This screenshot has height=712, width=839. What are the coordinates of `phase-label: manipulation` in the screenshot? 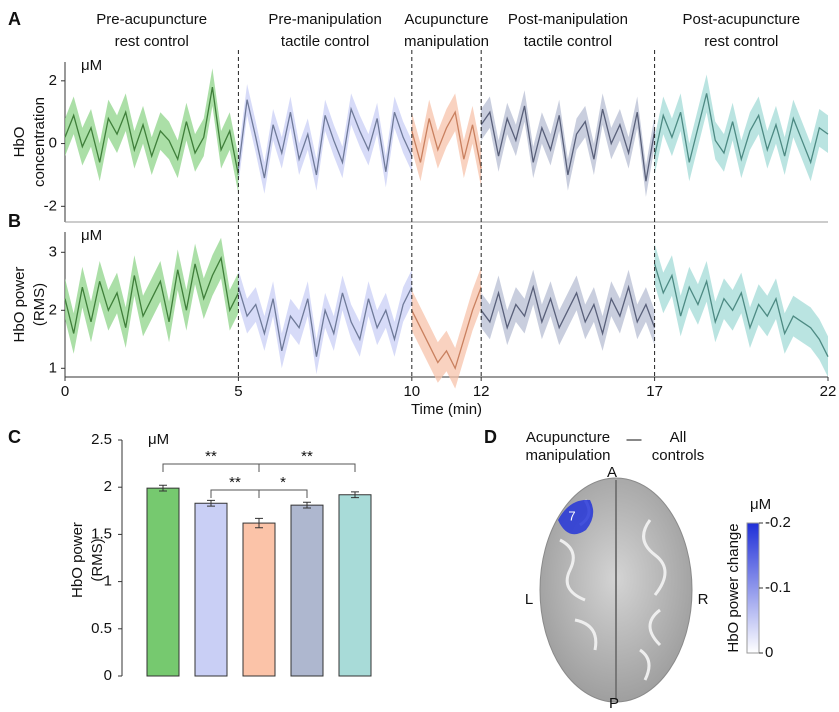 It's located at (446, 41).